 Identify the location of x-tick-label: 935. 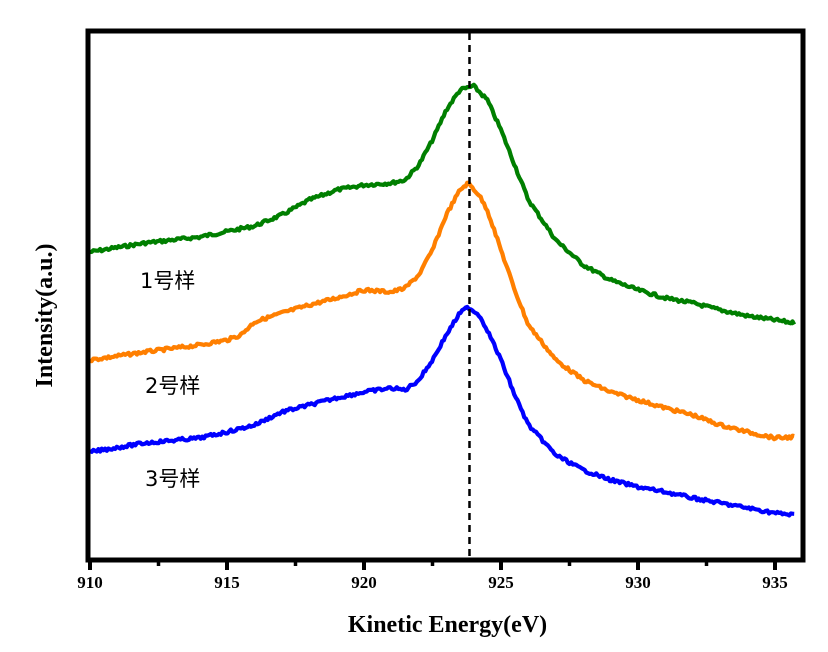
(775, 582).